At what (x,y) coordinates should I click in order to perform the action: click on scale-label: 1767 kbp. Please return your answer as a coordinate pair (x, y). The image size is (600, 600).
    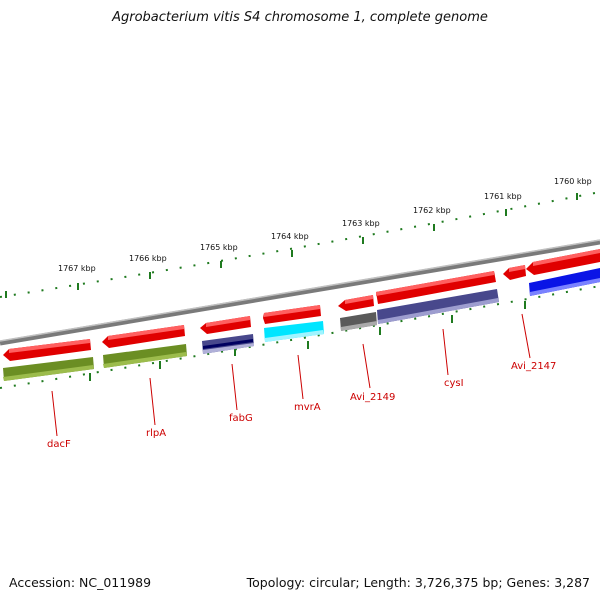
    Looking at the image, I should click on (77, 268).